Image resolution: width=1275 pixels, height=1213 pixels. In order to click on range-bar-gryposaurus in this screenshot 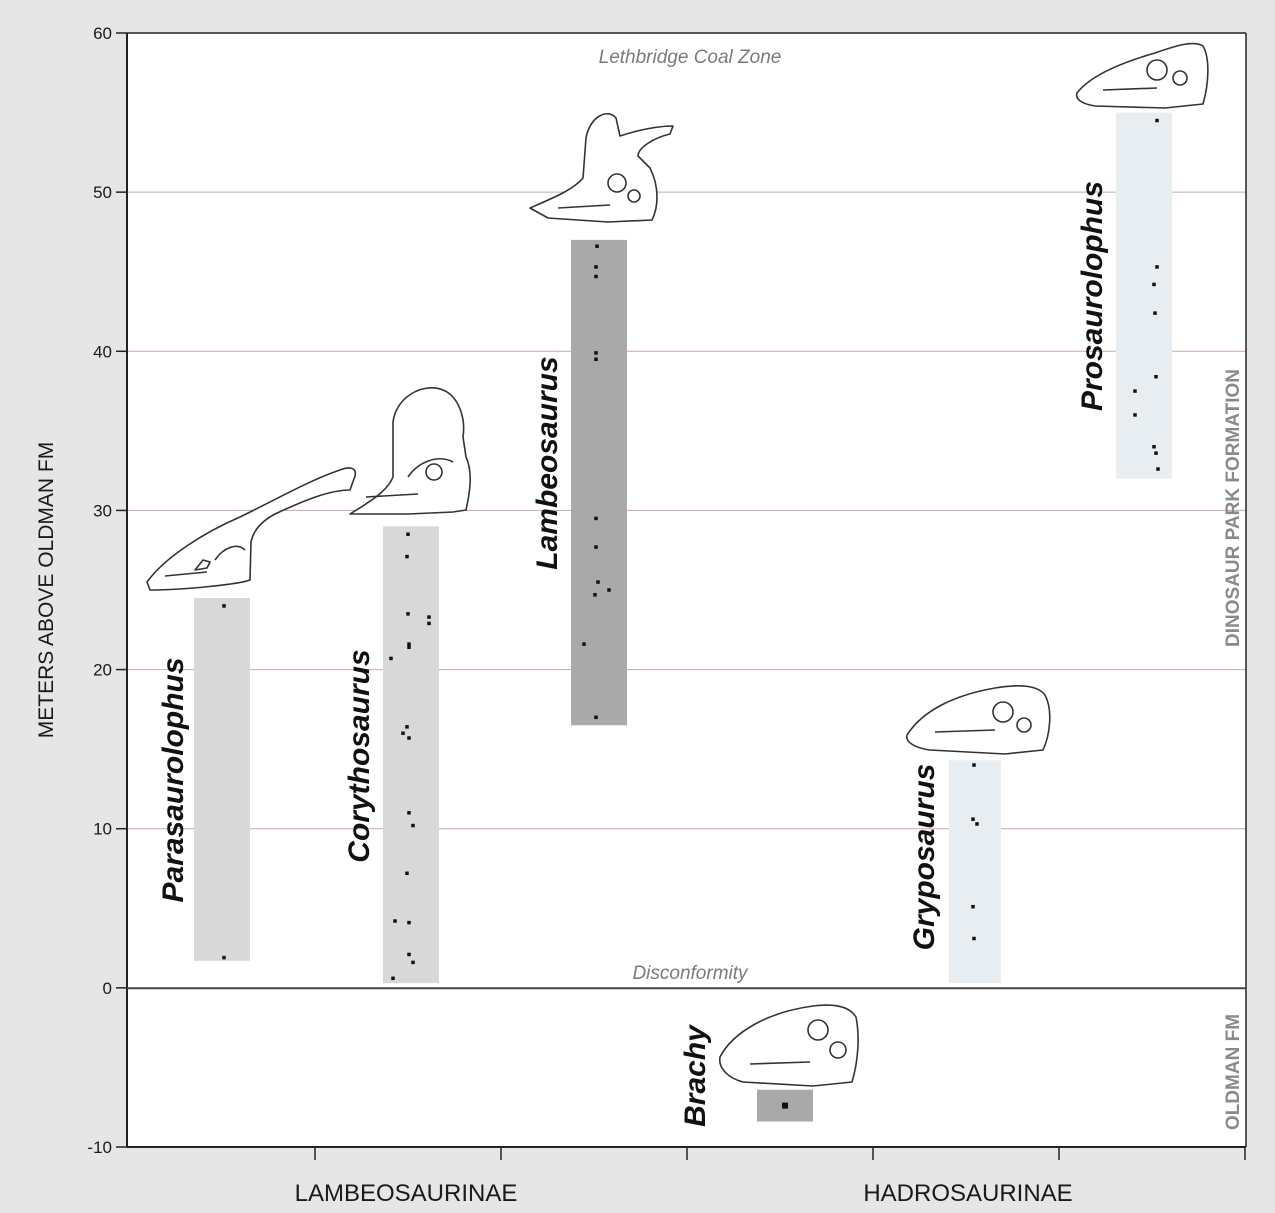, I will do `click(975, 872)`.